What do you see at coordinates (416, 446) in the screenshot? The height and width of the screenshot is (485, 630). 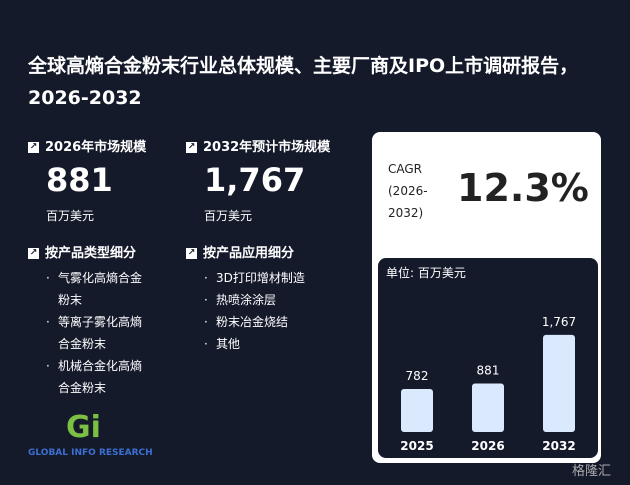 I see `x-tick-label: 2025` at bounding box center [416, 446].